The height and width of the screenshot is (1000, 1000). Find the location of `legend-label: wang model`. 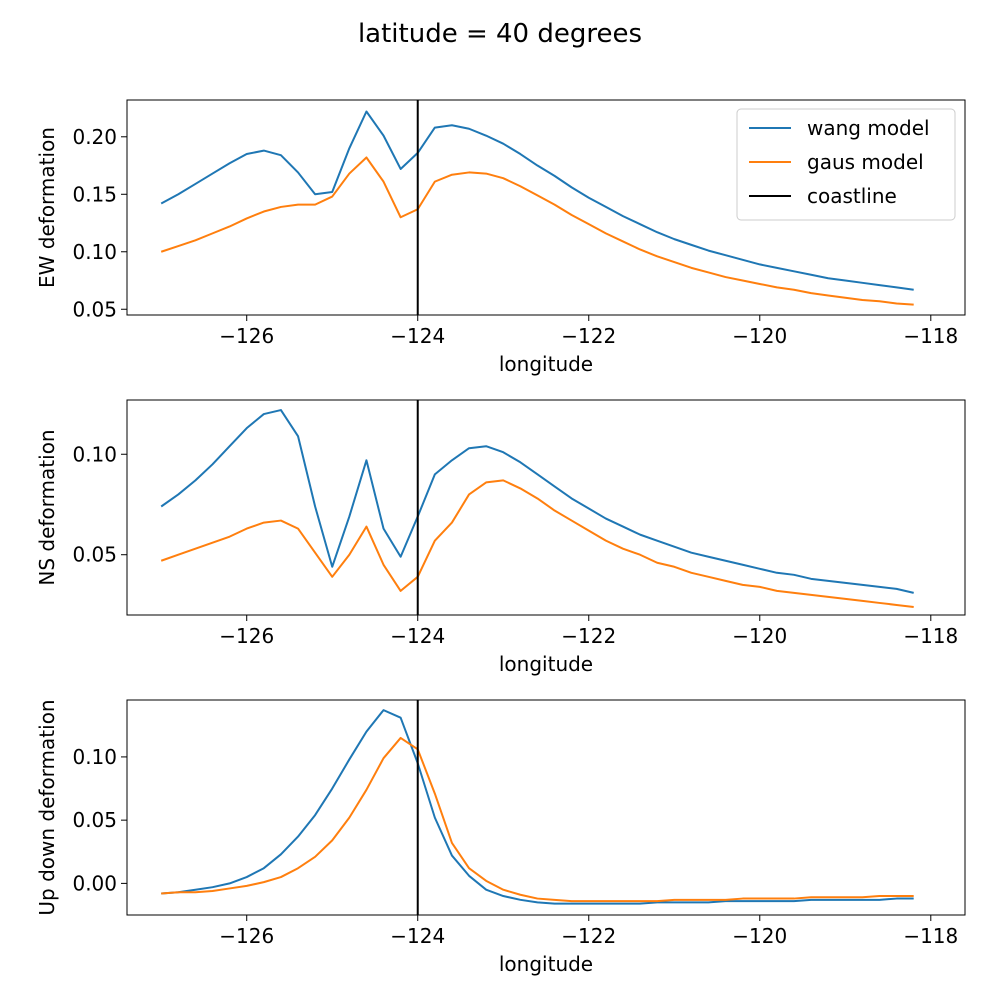

legend-label: wang model is located at coordinates (868, 128).